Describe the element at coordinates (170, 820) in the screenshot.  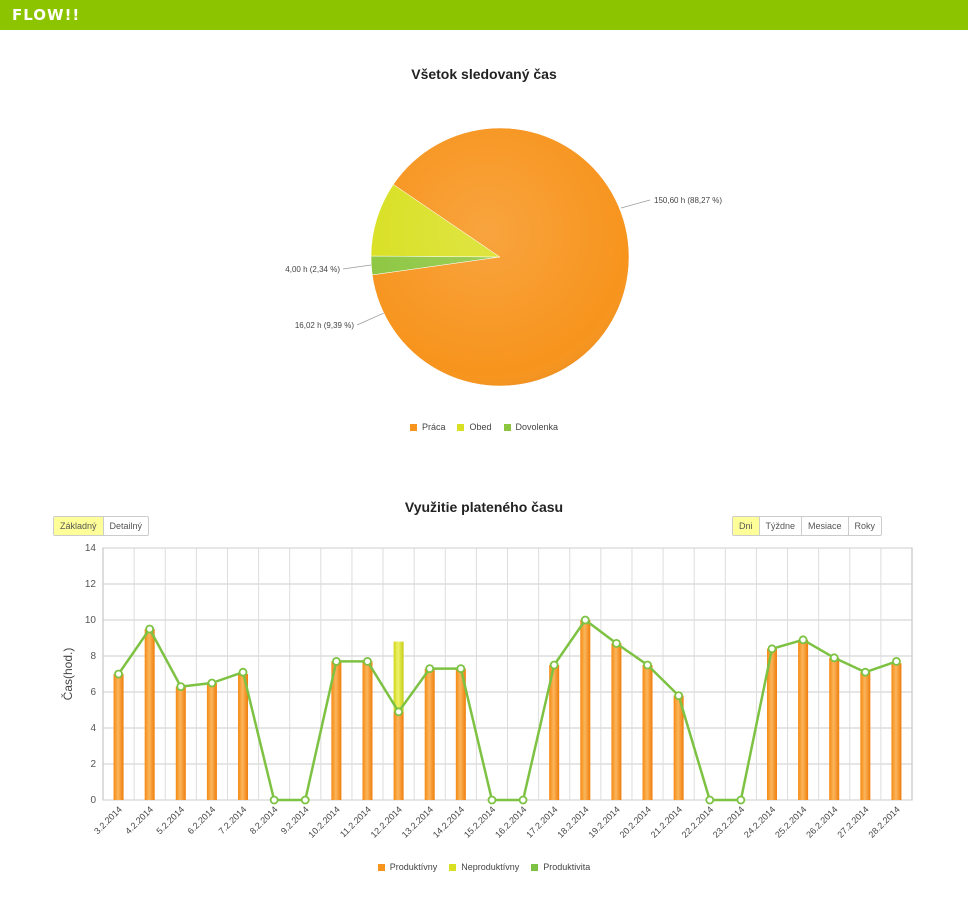
I see `x-tick-label: 5.2.2014` at that location.